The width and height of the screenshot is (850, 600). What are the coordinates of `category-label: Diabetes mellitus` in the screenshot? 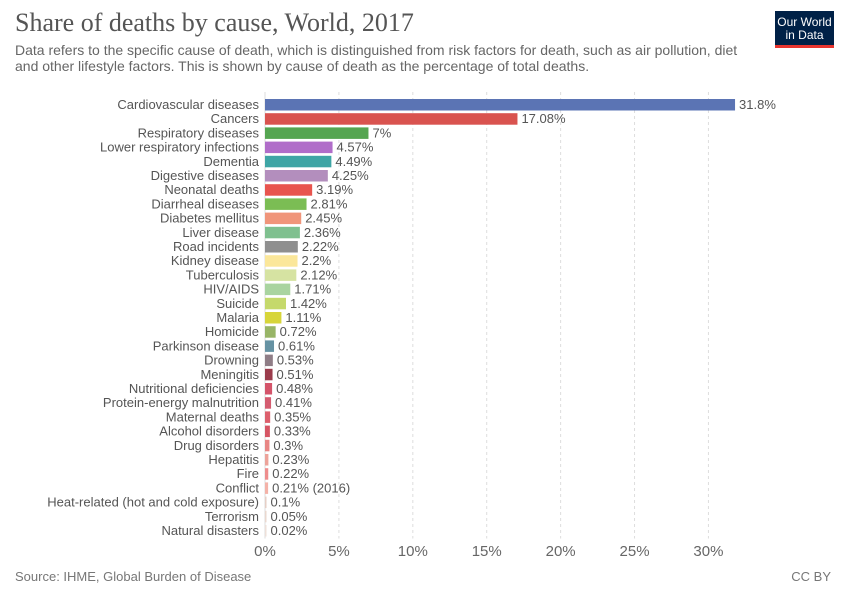 It's located at (209, 218).